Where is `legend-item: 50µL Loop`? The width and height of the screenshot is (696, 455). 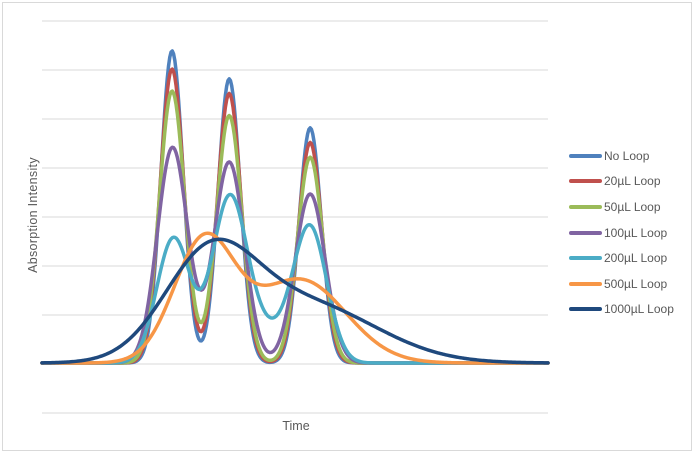 legend-item: 50µL Loop is located at coordinates (621, 207).